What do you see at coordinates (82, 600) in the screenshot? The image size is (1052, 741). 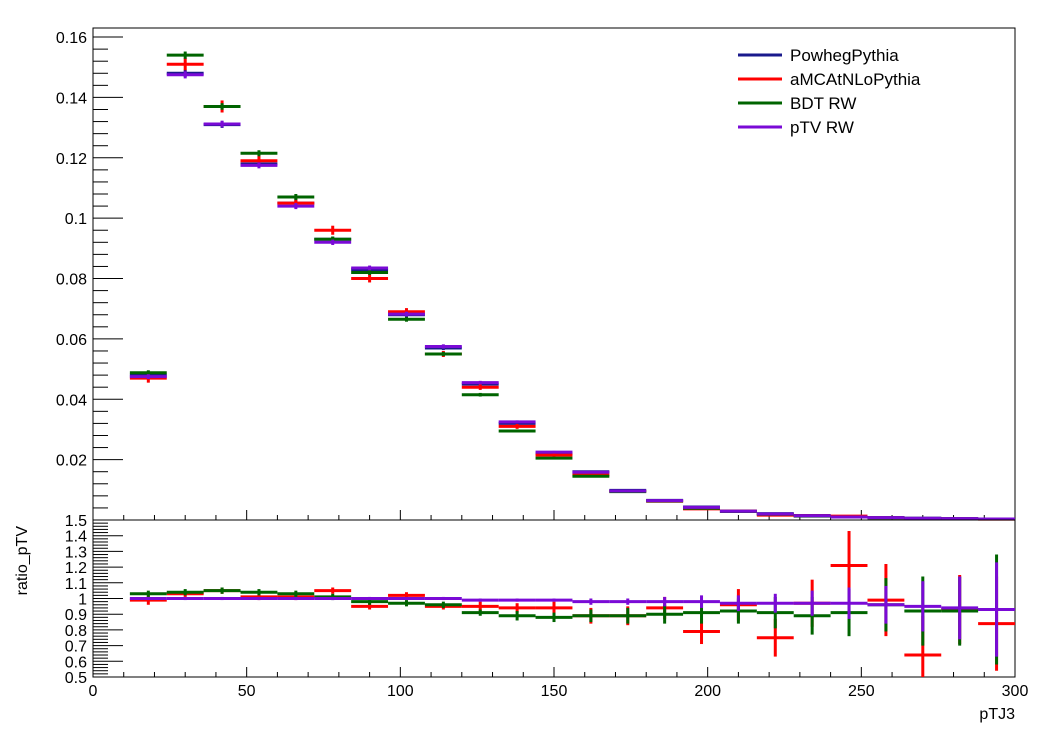 I see `ratio-y-tick-label: 1` at bounding box center [82, 600].